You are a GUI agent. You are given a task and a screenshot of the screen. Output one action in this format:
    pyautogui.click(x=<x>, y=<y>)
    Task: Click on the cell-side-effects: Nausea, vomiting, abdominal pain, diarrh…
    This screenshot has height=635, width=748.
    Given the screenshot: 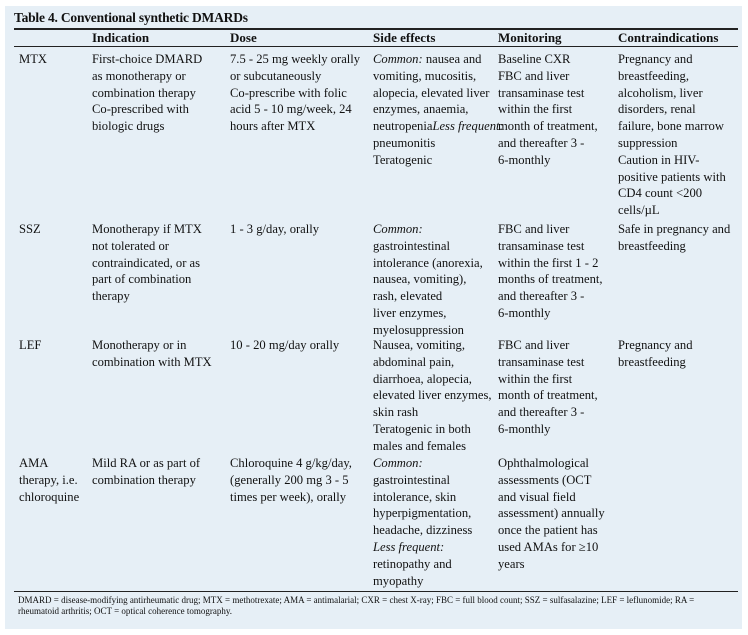 What is the action you would take?
    pyautogui.click(x=432, y=396)
    